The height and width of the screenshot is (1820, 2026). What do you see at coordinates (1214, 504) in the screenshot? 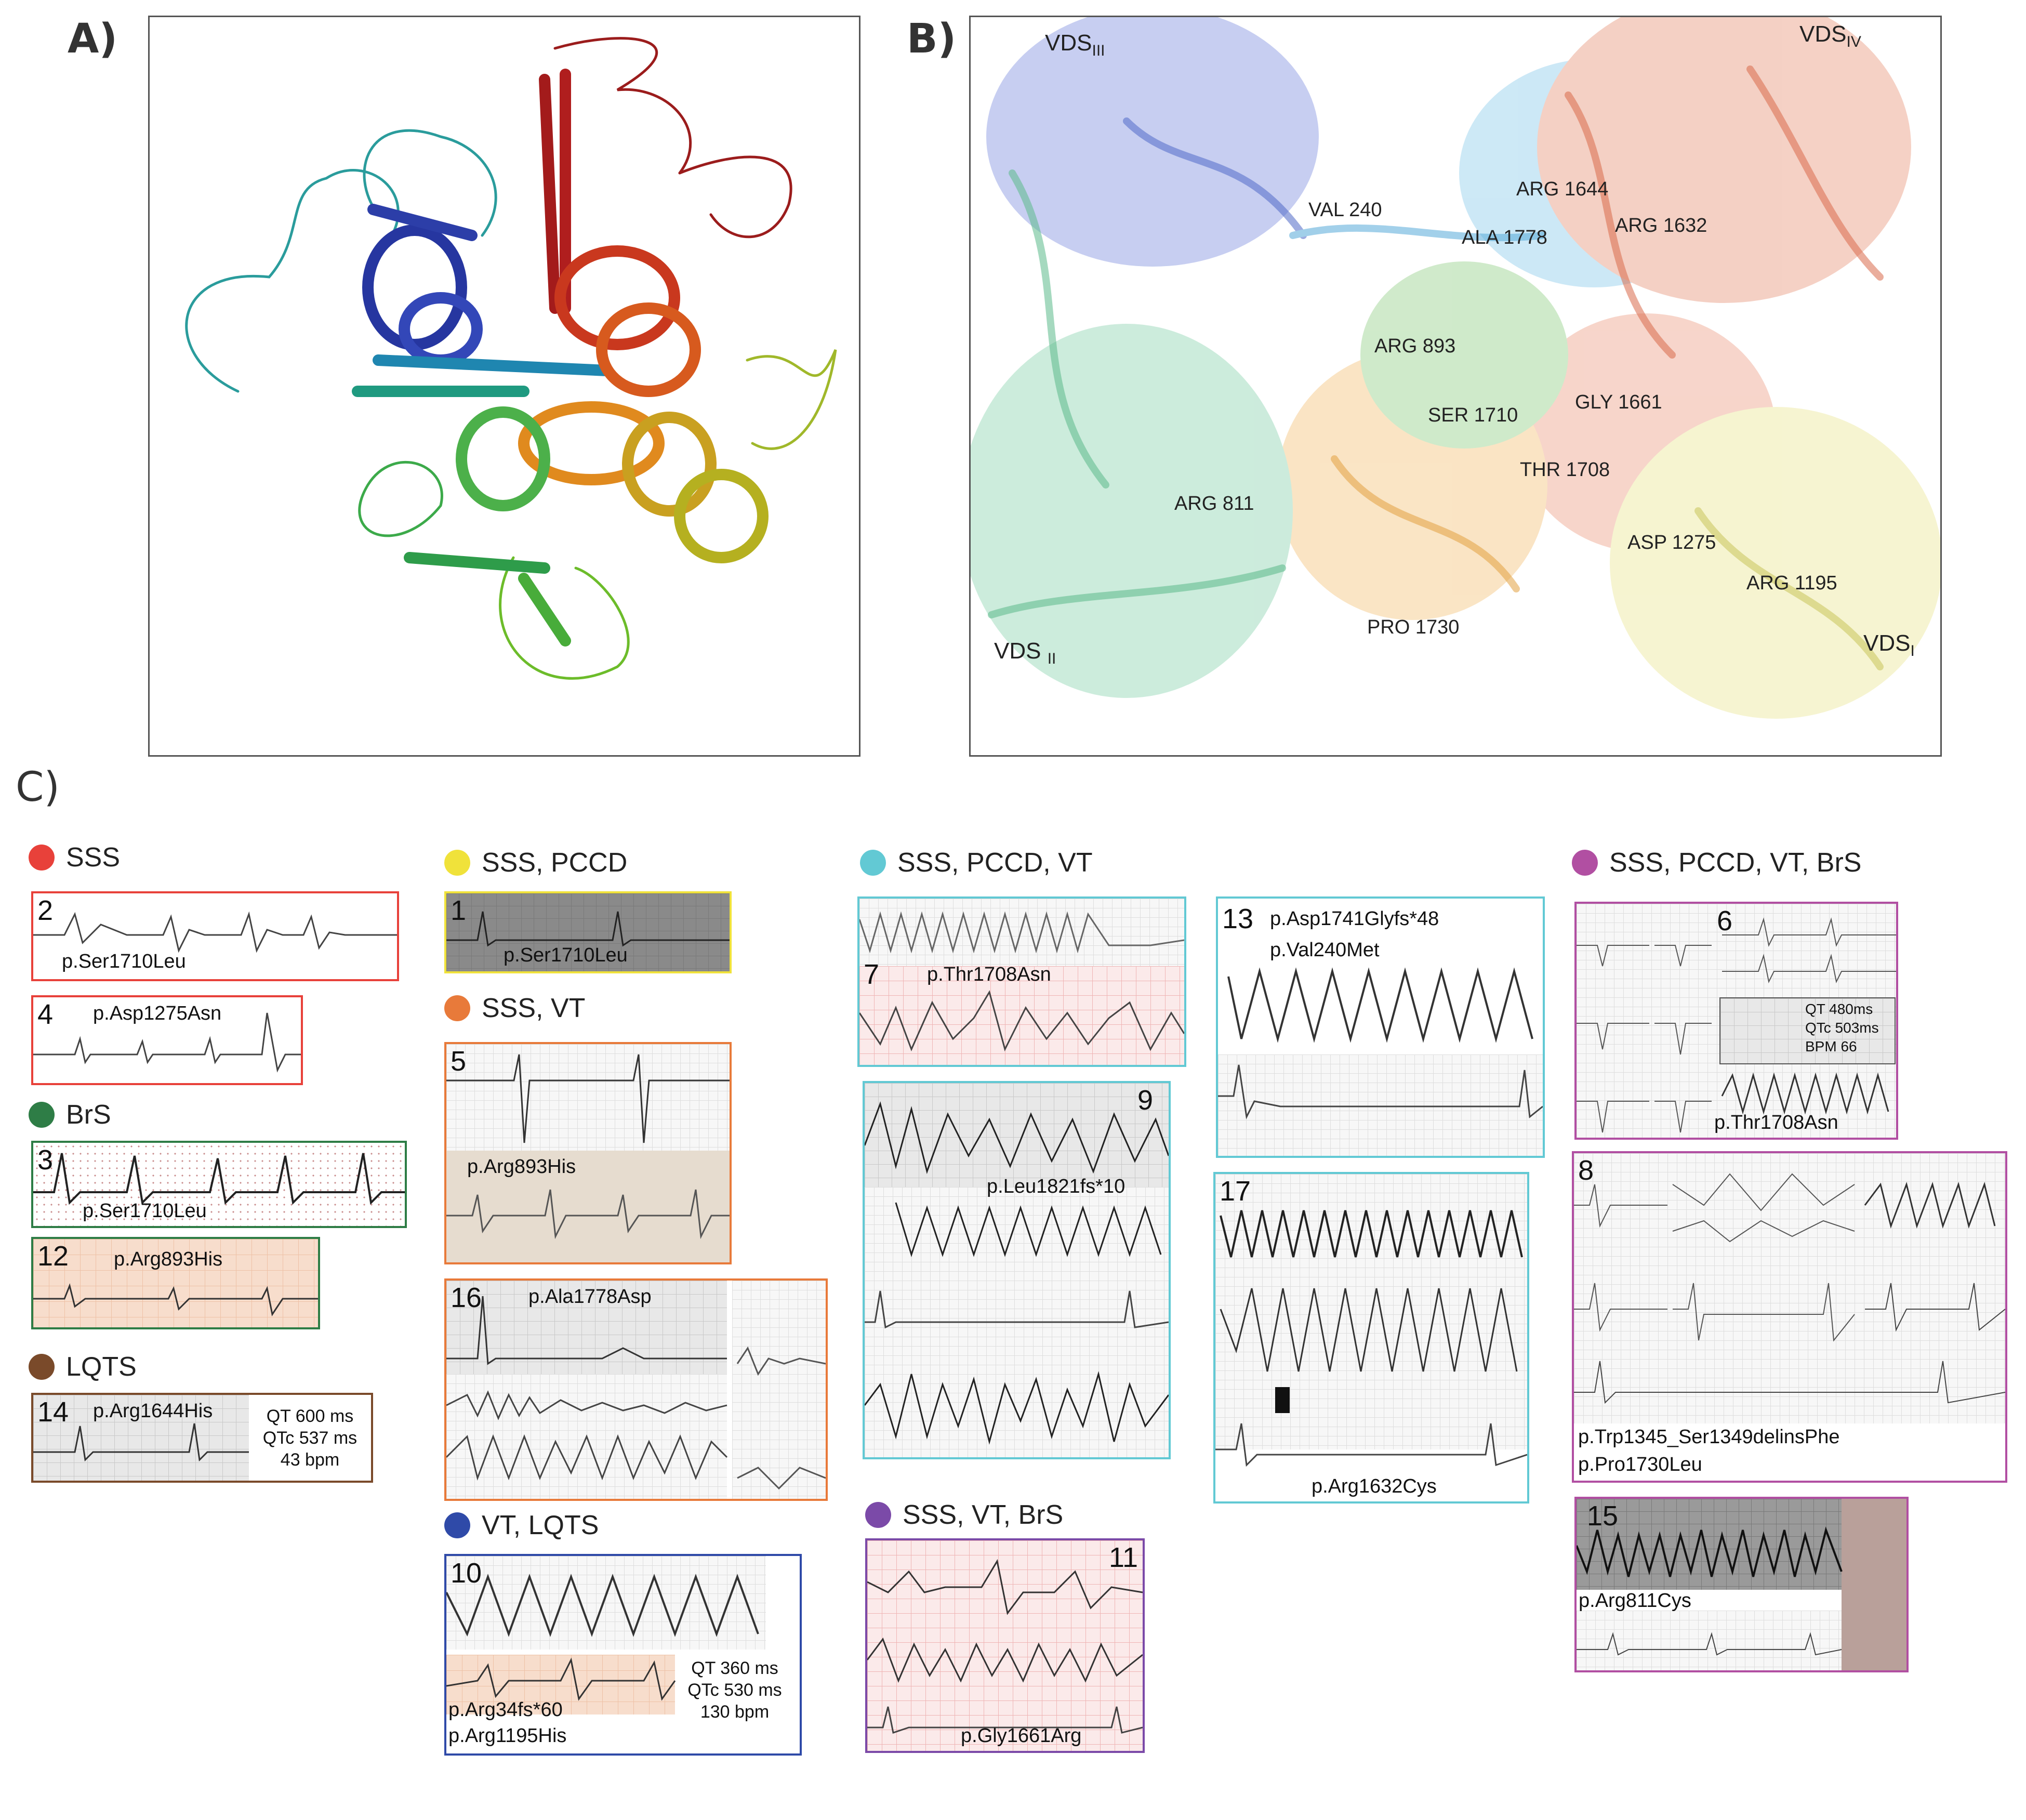
I see `residue-label: ARG 811` at bounding box center [1214, 504].